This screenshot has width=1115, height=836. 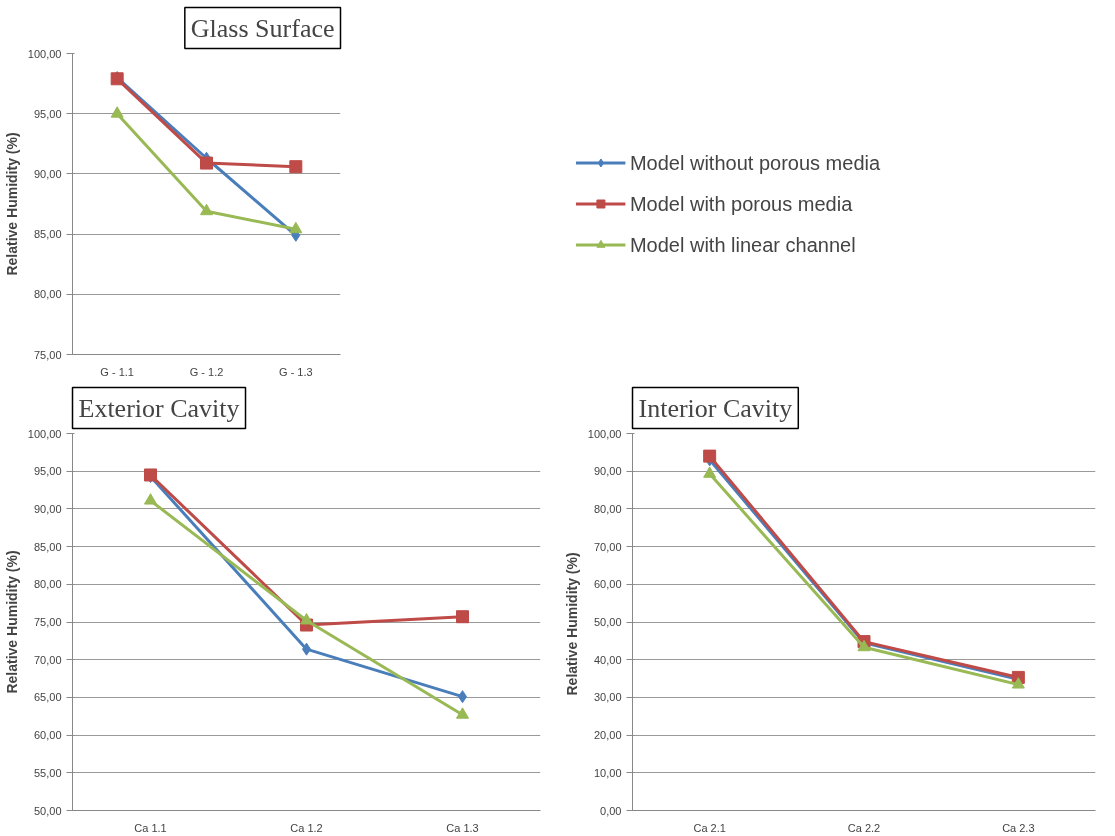 What do you see at coordinates (607, 659) in the screenshot?
I see `y-tick-label: 40,00` at bounding box center [607, 659].